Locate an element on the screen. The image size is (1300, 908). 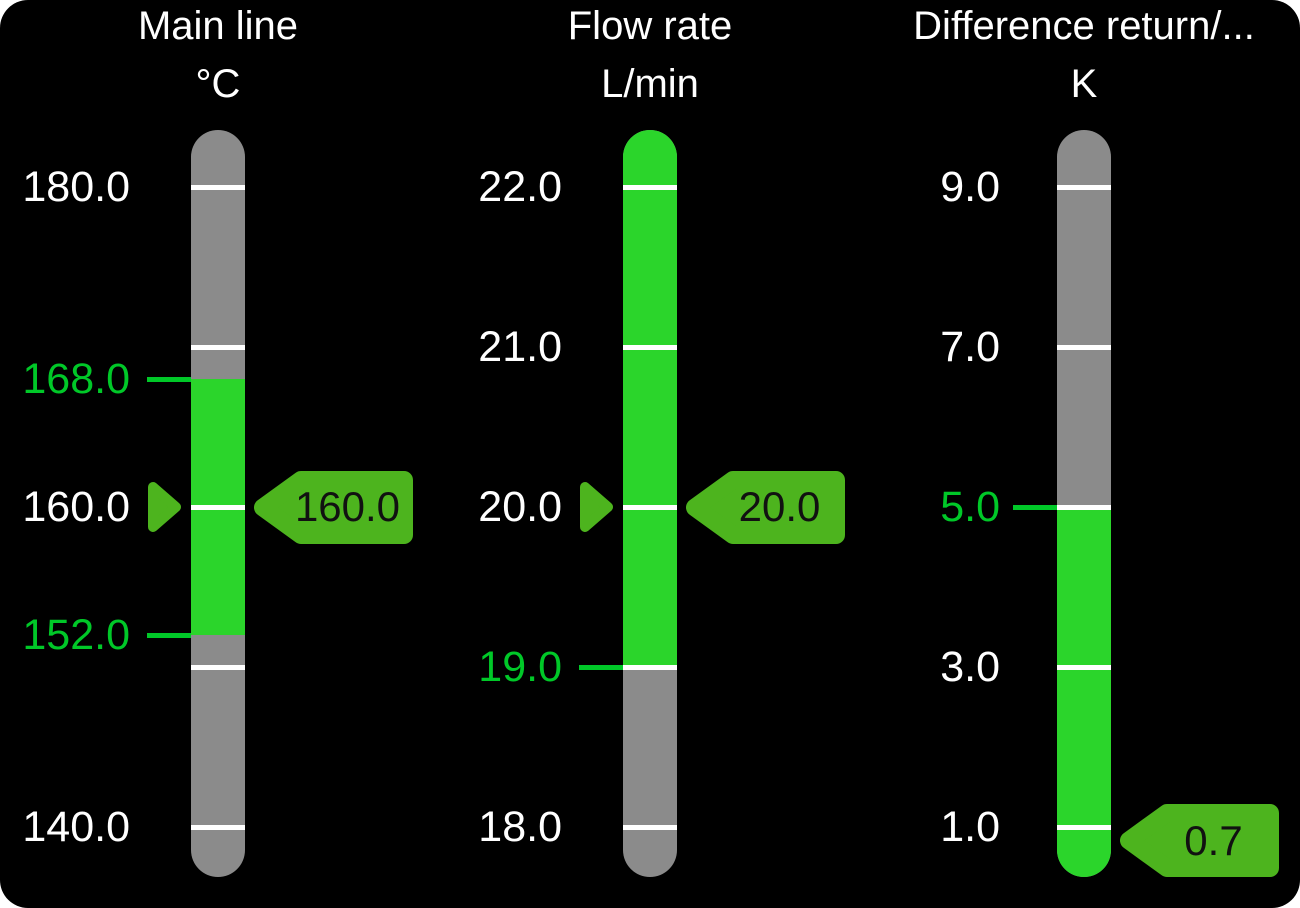
value-badge-text: 20.0 is located at coordinates (779, 506).